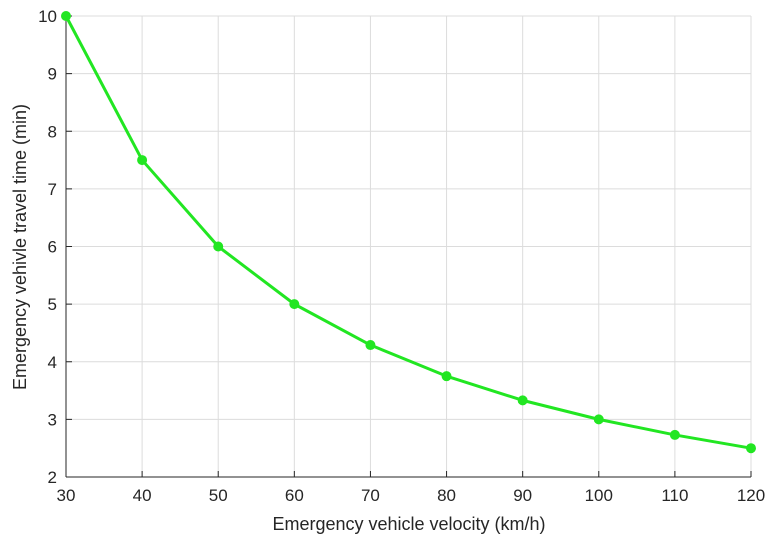 The height and width of the screenshot is (546, 776). I want to click on x-tick-label: 70, so click(370, 495).